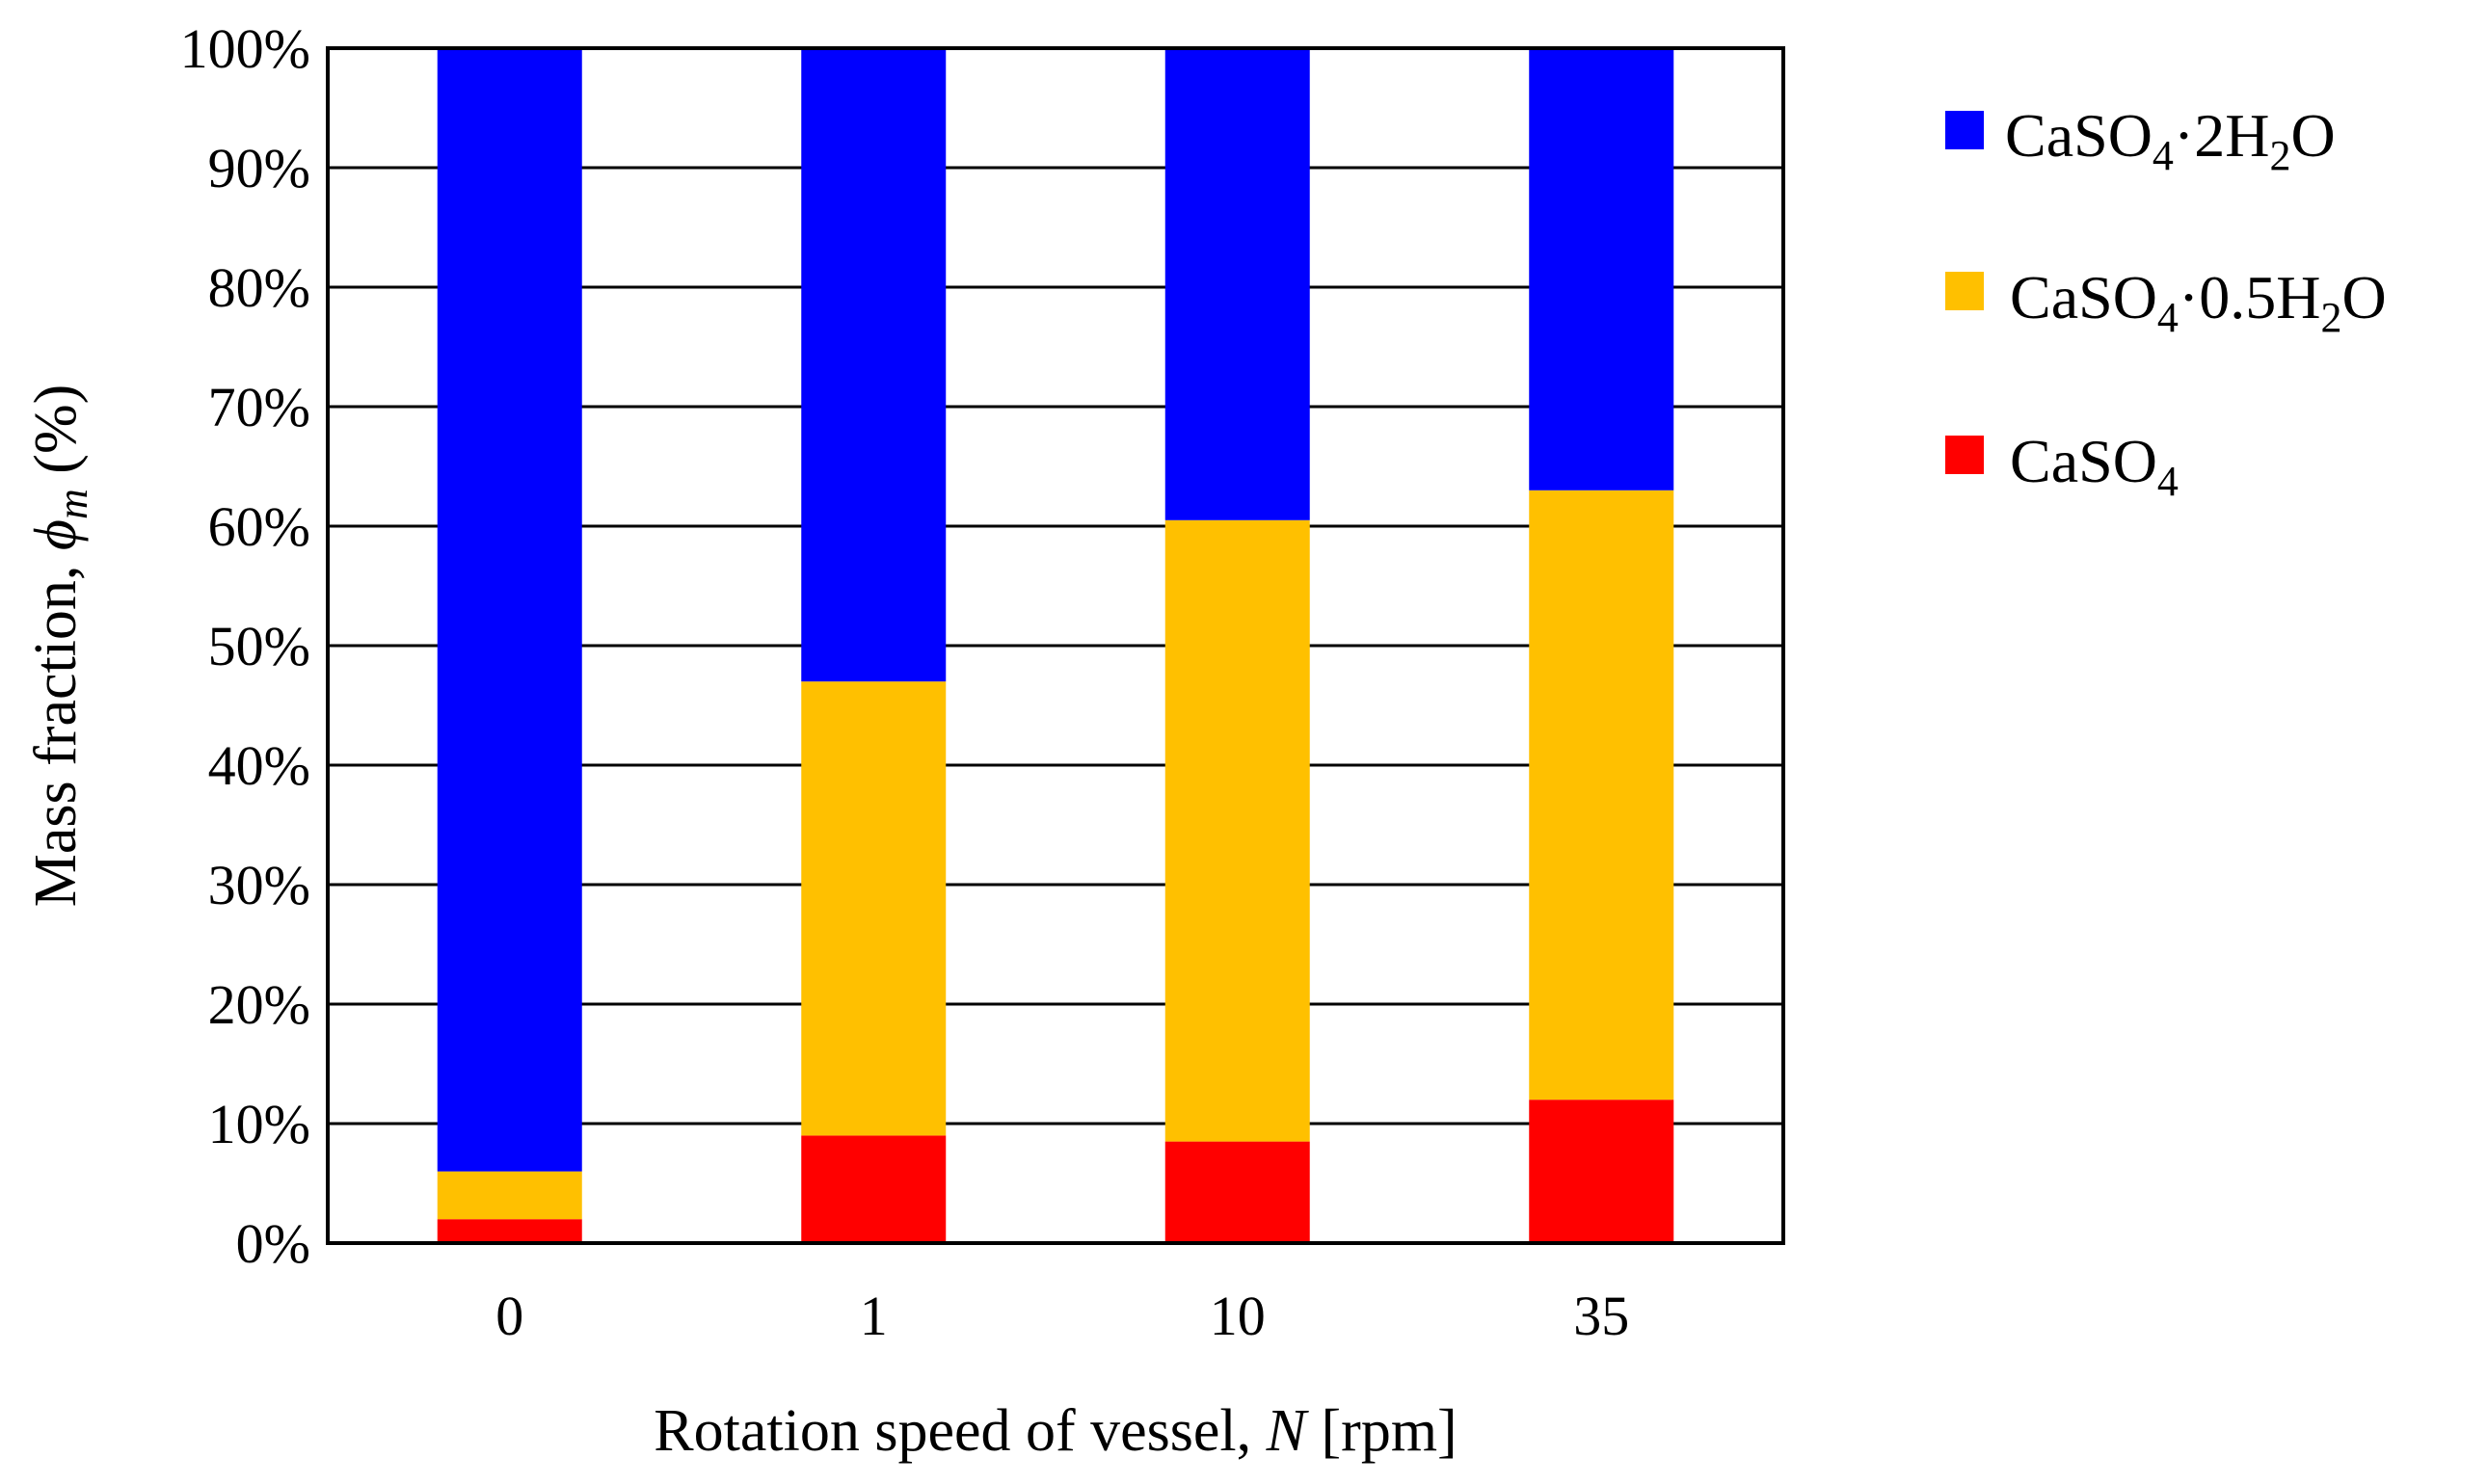  Describe the element at coordinates (259, 765) in the screenshot. I see `y-tick-label: 40%` at that location.